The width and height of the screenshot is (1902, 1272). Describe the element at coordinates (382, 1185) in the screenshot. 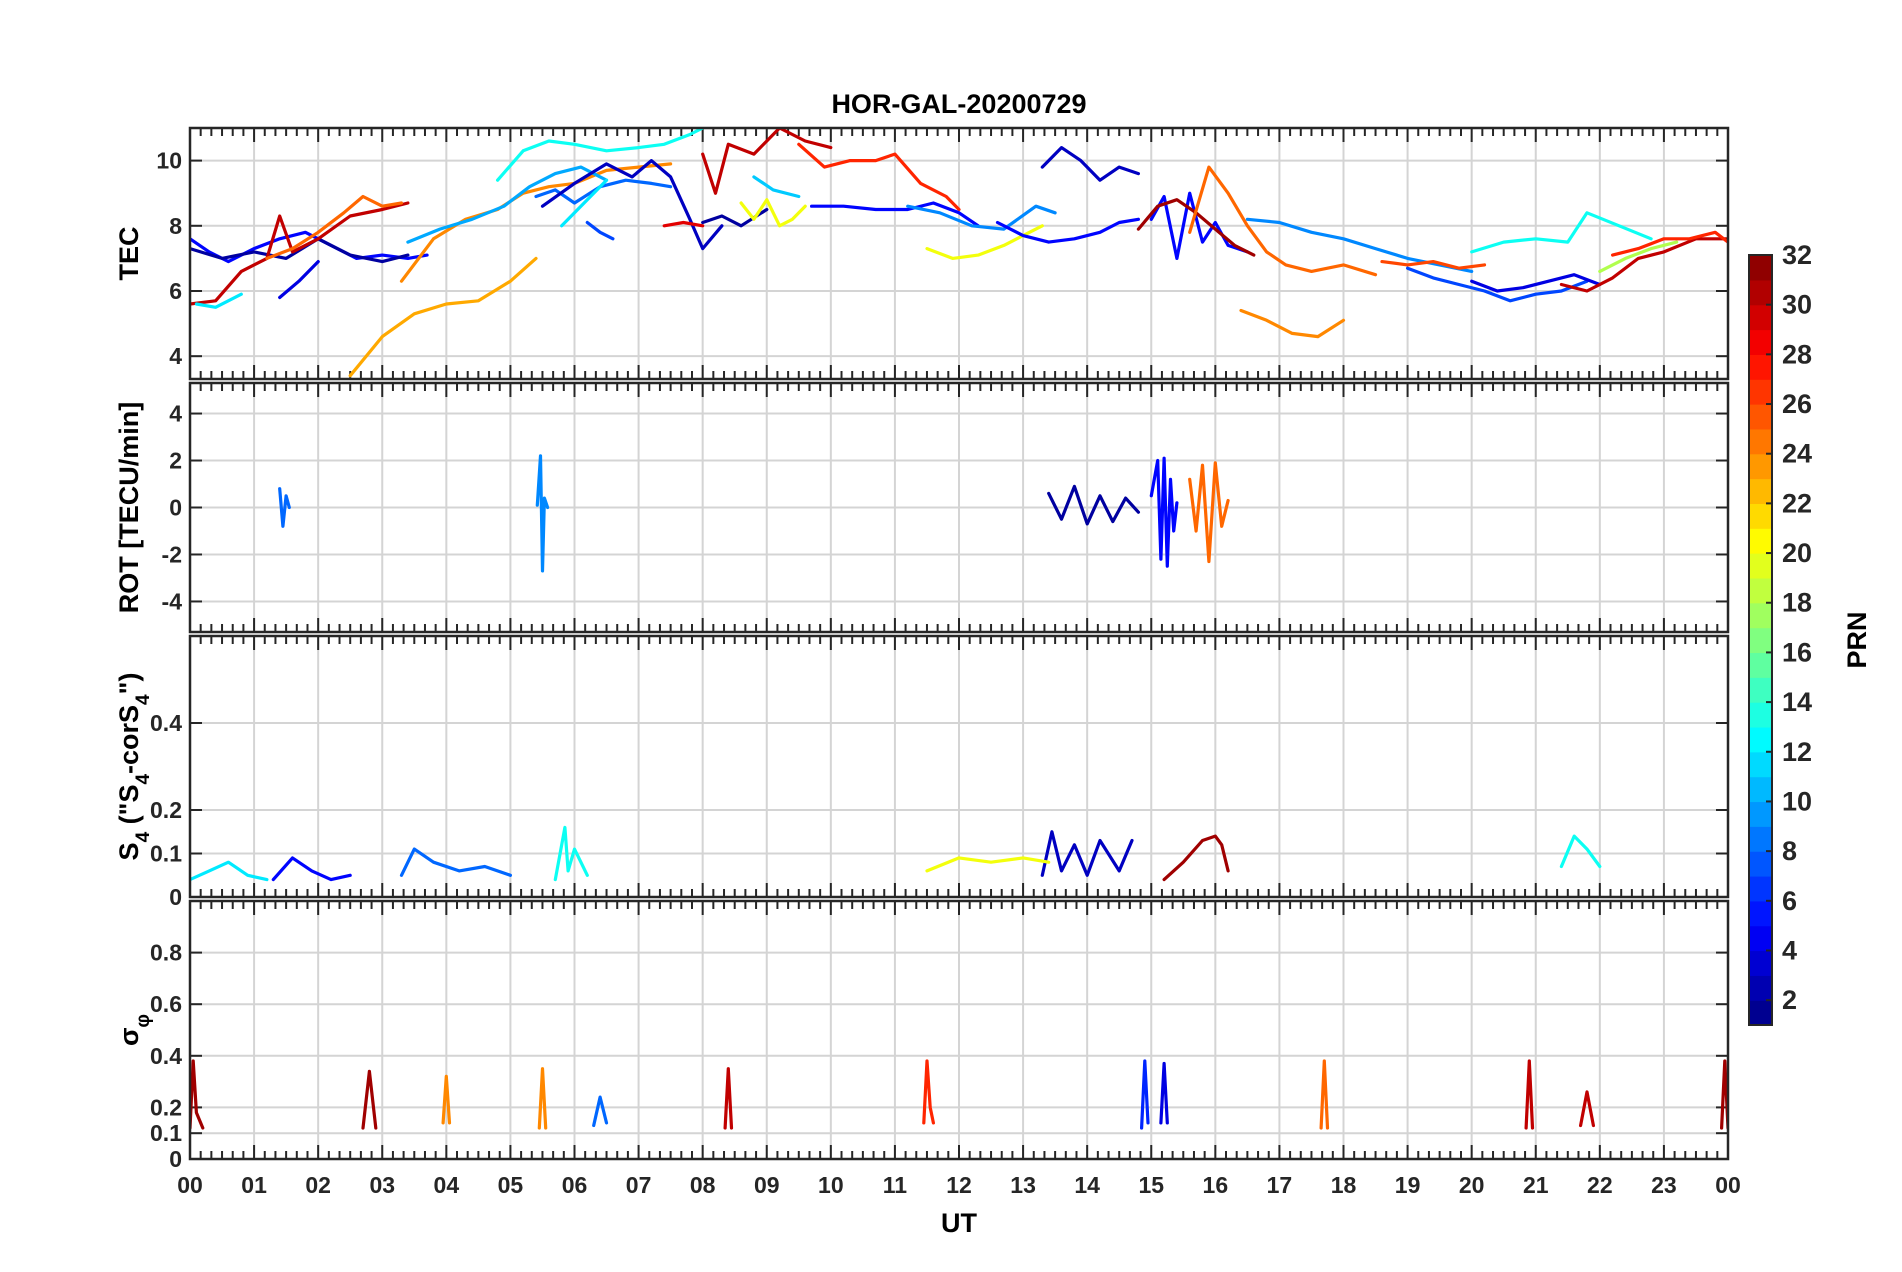

I see `x-tick-label: 03` at that location.